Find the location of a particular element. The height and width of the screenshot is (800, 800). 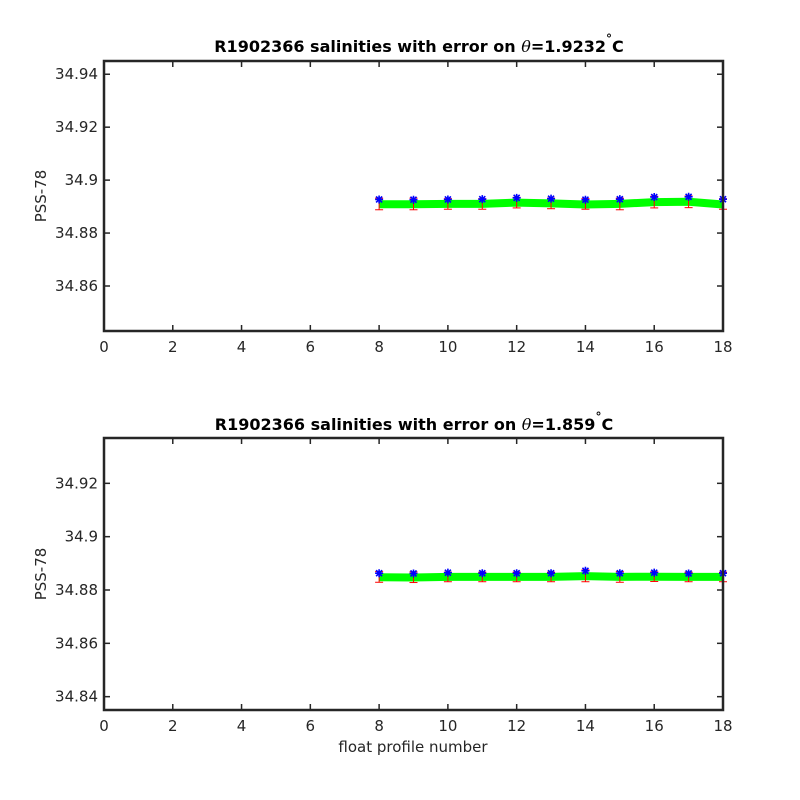

bottom-chart-x-tick-label: 2 is located at coordinates (173, 726).